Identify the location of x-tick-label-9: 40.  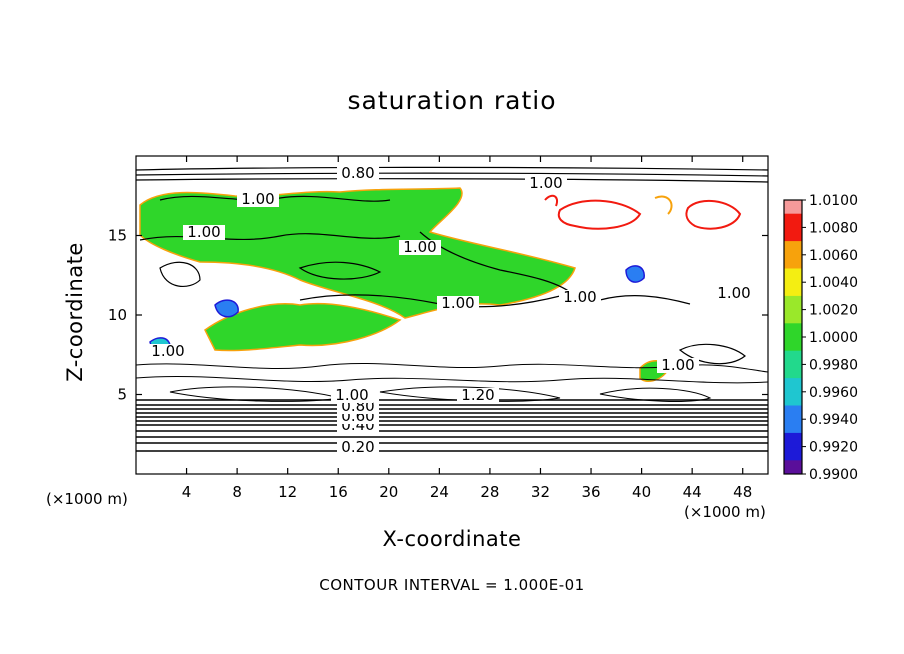
(641, 492).